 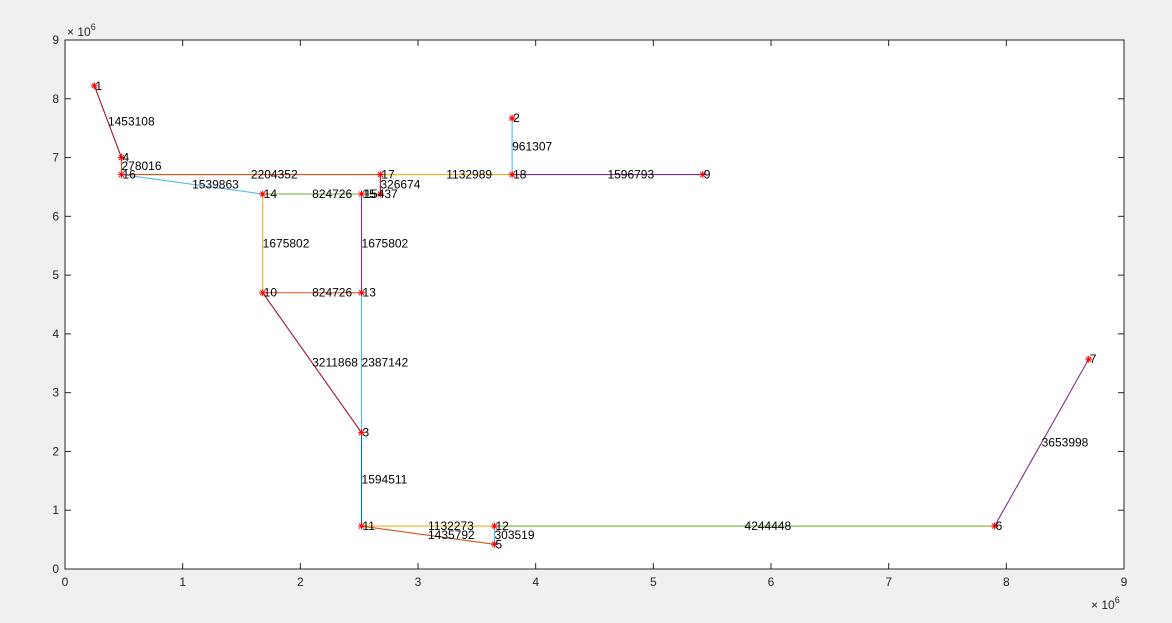 What do you see at coordinates (271, 293) in the screenshot?
I see `node-label: 10` at bounding box center [271, 293].